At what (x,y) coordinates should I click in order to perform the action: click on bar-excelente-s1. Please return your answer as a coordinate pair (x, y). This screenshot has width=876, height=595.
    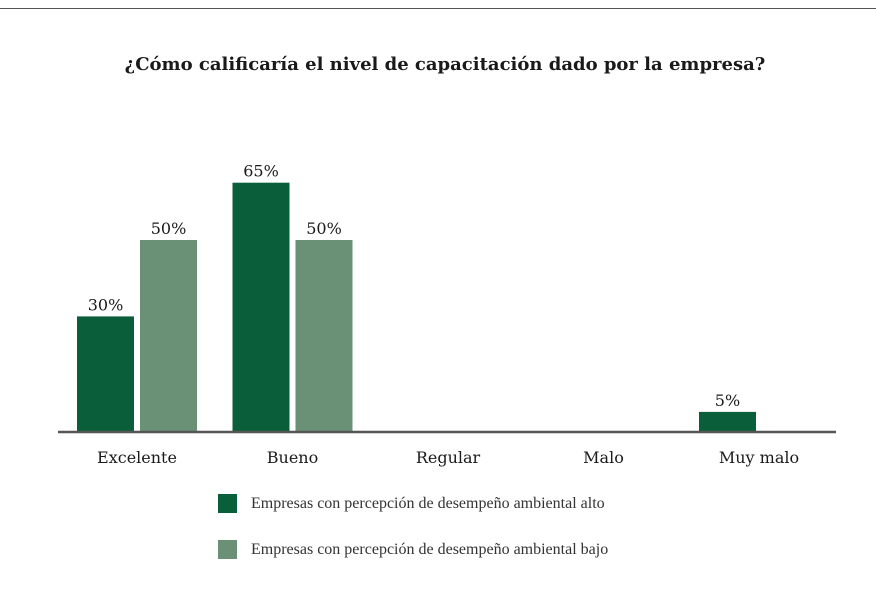
    Looking at the image, I should click on (168, 335).